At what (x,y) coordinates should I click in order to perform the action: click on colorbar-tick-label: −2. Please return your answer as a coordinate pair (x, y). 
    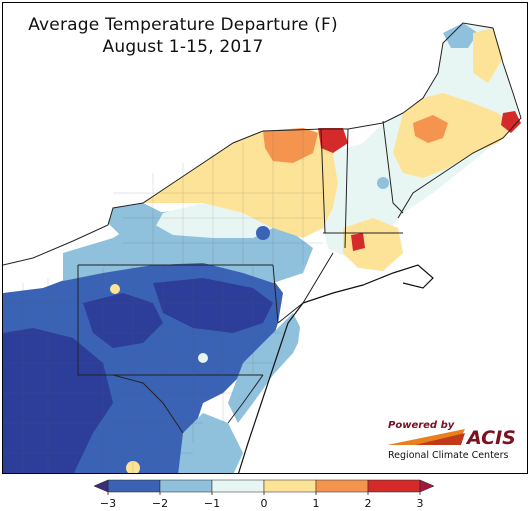
    Looking at the image, I should click on (160, 503).